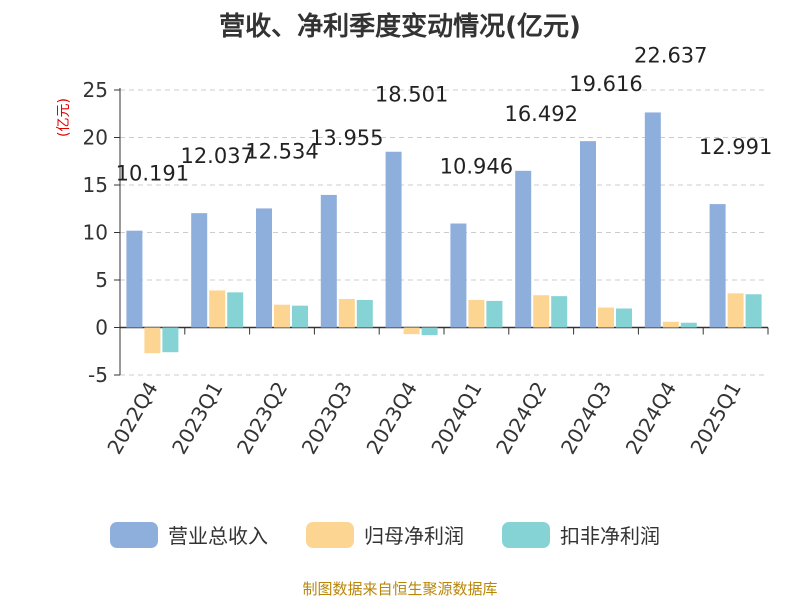  What do you see at coordinates (281, 151) in the screenshot?
I see `data-label: 12.534` at bounding box center [281, 151].